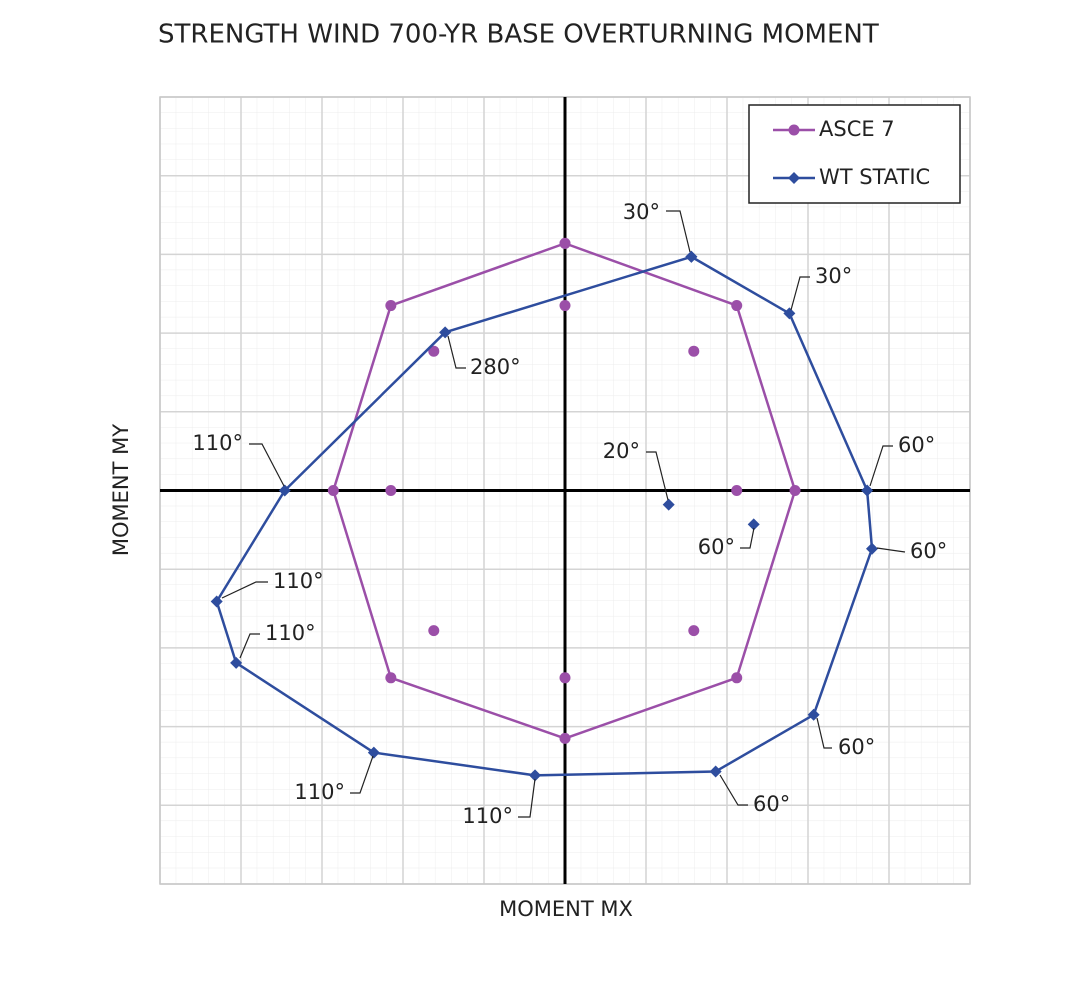 The image size is (1082, 993). What do you see at coordinates (857, 129) in the screenshot?
I see `legend-label: ASCE 7` at bounding box center [857, 129].